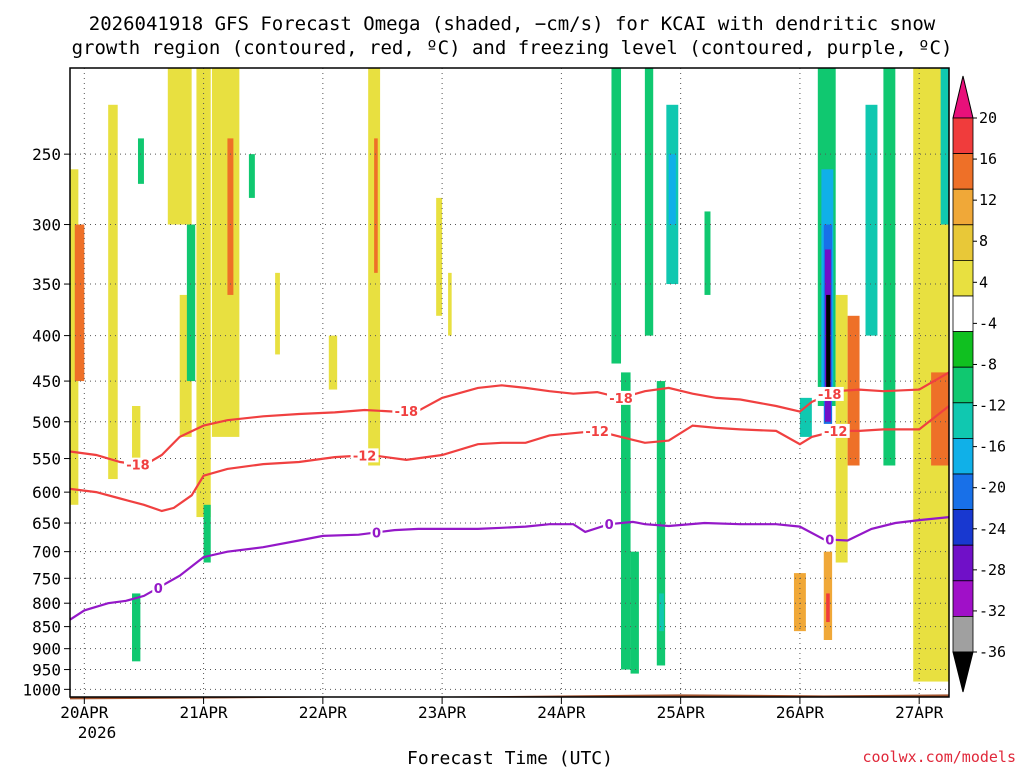 This screenshot has width=1024, height=768. Describe the element at coordinates (988, 364) in the screenshot. I see `colorbar-label-6: -8` at that location.